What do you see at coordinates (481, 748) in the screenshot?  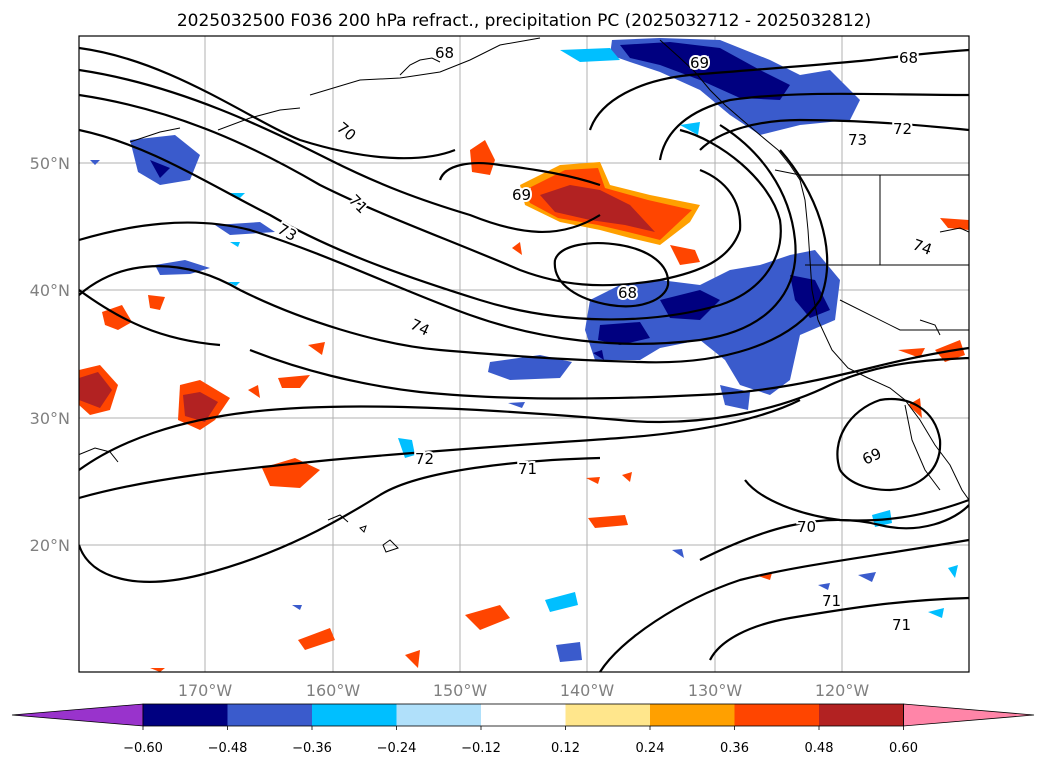 I see `colorbar-tick-label: −0.12` at bounding box center [481, 748].